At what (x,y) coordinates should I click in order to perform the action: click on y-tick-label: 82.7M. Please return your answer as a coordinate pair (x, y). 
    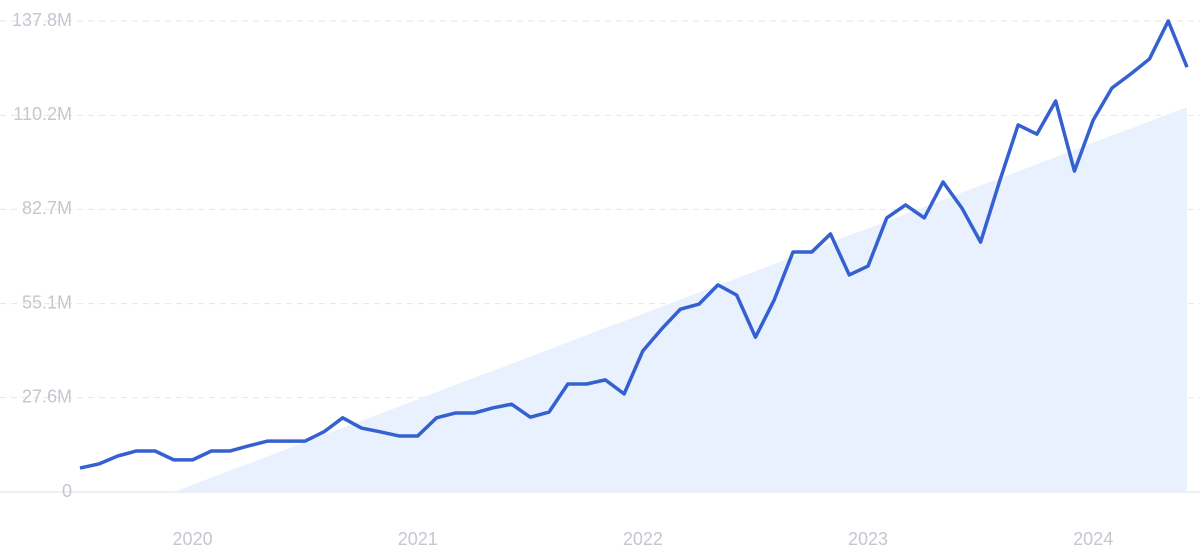
    Looking at the image, I should click on (47, 208).